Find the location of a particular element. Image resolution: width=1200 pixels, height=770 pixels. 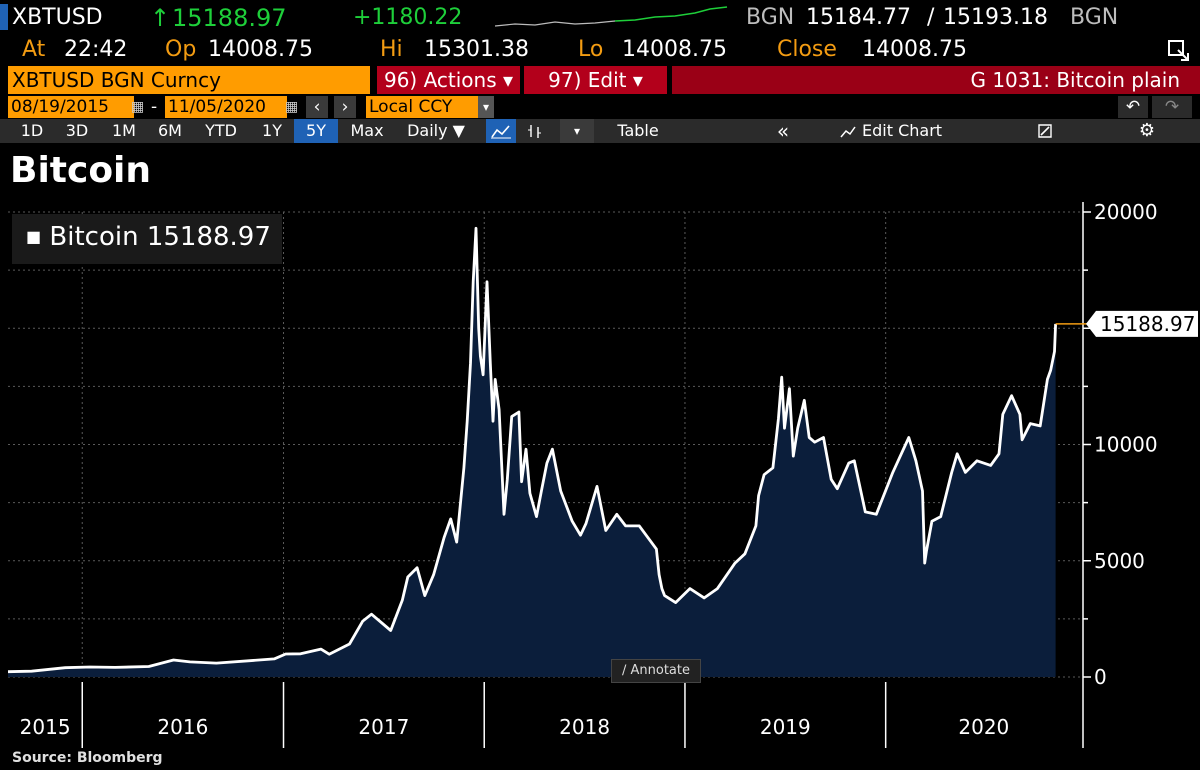

x-tick-label: 2020 is located at coordinates (983, 727).